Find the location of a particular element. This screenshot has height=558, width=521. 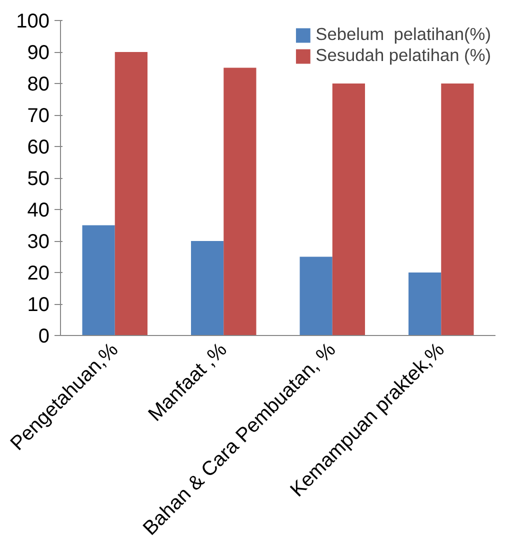

y-tick-label: 10 is located at coordinates (38, 305).